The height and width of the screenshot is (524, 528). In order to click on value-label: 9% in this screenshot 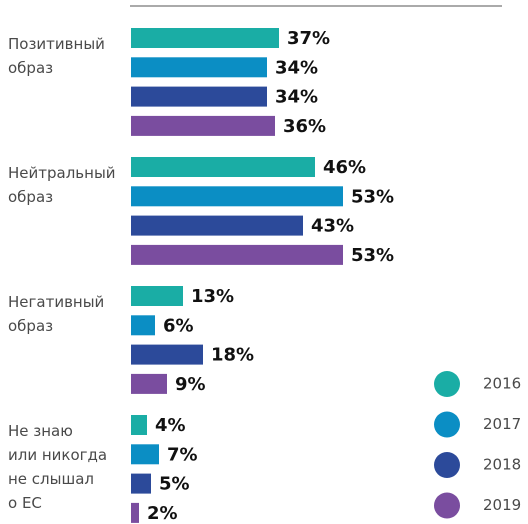, I will do `click(190, 384)`.